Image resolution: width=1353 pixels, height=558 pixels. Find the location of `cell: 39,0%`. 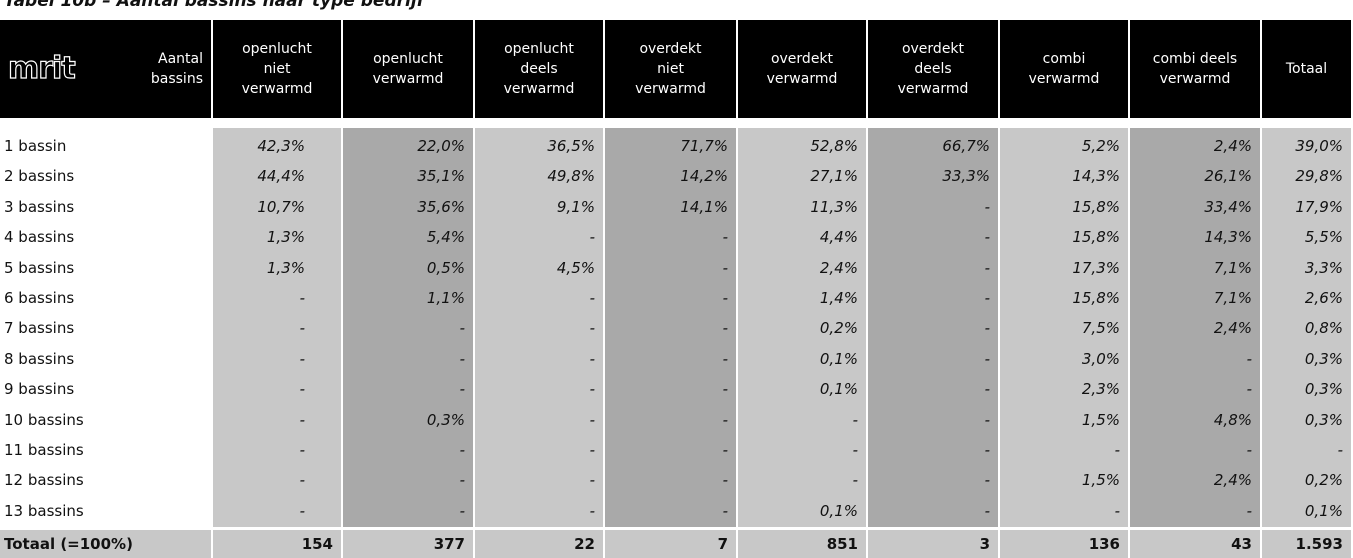

cell: 39,0% is located at coordinates (1319, 146).